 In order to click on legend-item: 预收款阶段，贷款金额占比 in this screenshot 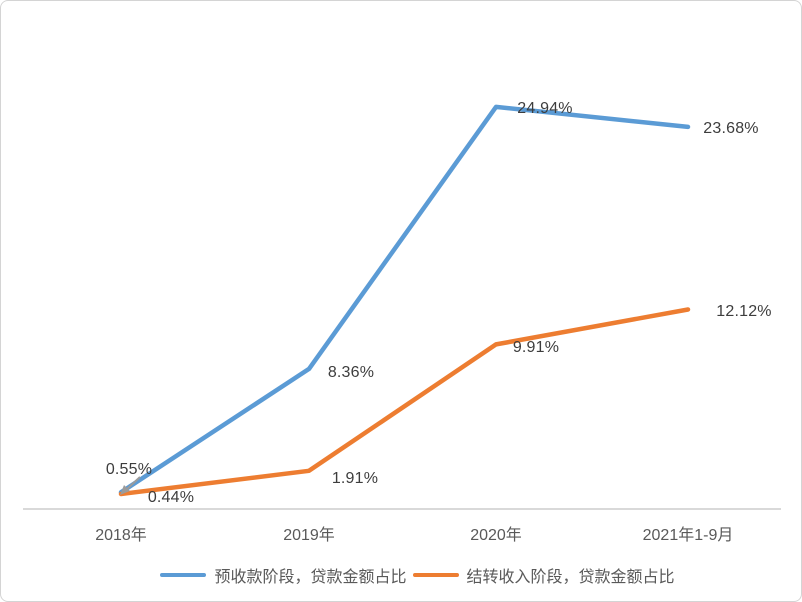, I will do `click(283, 575)`.